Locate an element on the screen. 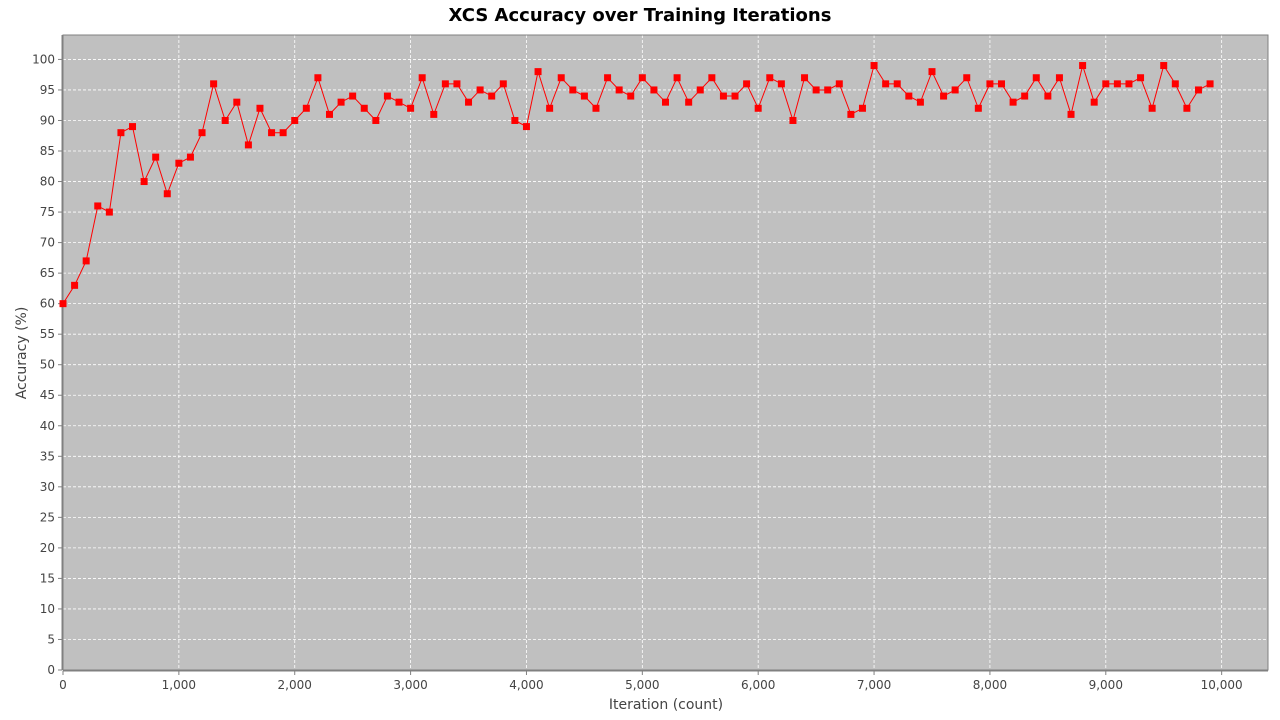 The height and width of the screenshot is (720, 1280). y-tick-label: 65 is located at coordinates (47, 273).